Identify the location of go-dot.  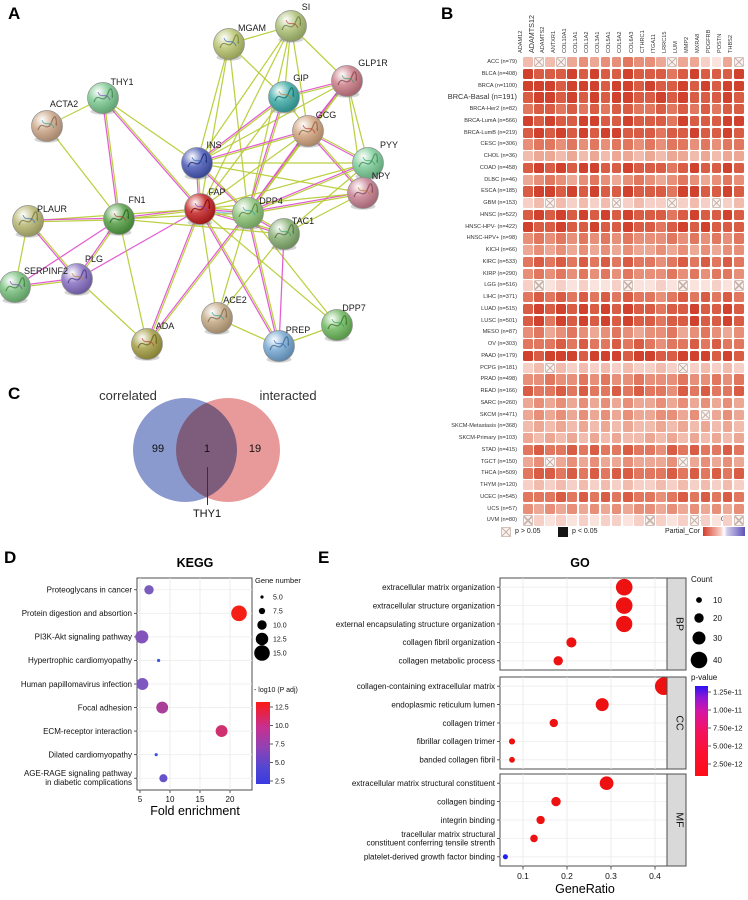
(606, 783).